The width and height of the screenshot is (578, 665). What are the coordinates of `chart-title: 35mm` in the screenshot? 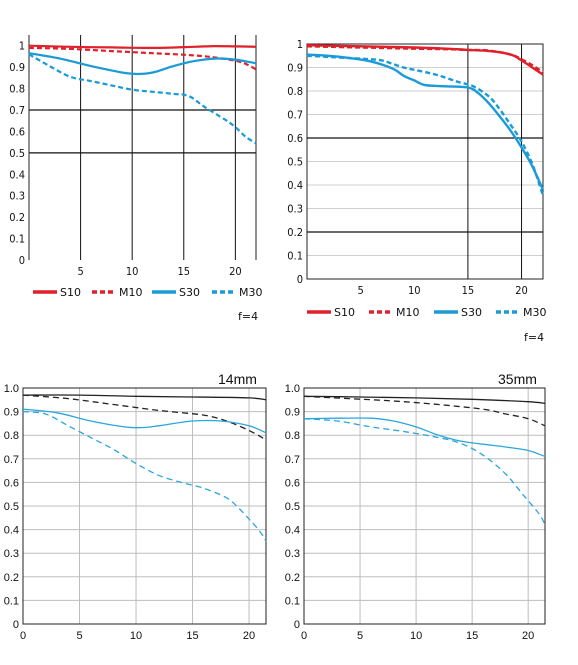 It's located at (517, 379).